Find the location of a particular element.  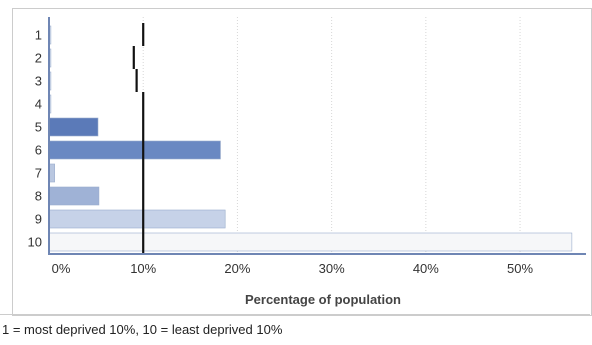

chart-title-cut is located at coordinates (296, 3).